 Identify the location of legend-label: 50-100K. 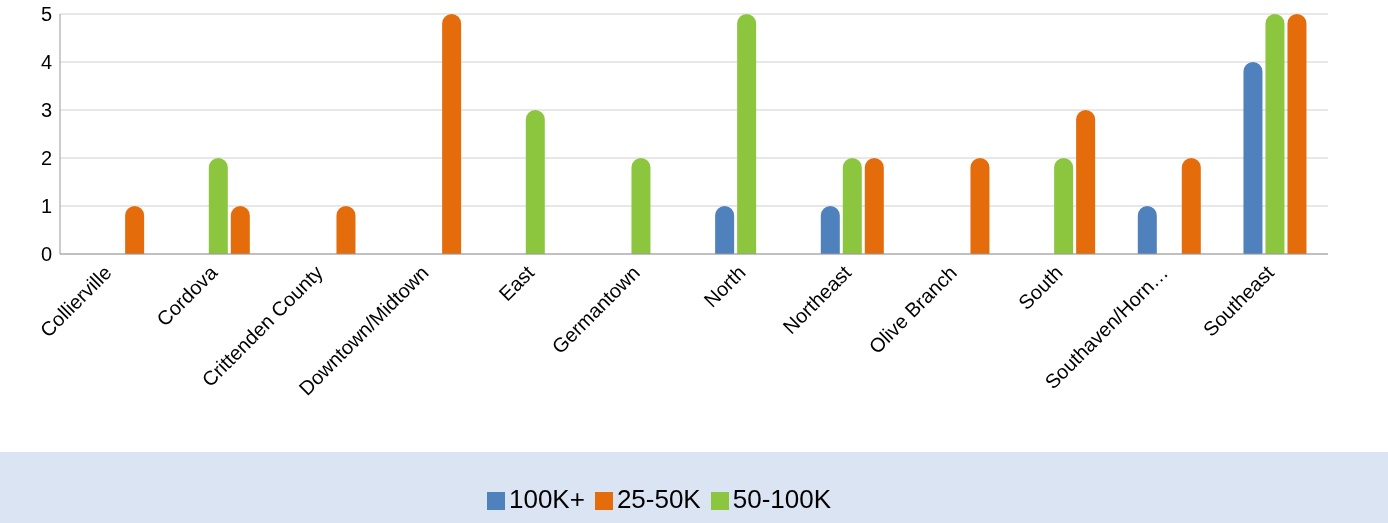
(782, 499).